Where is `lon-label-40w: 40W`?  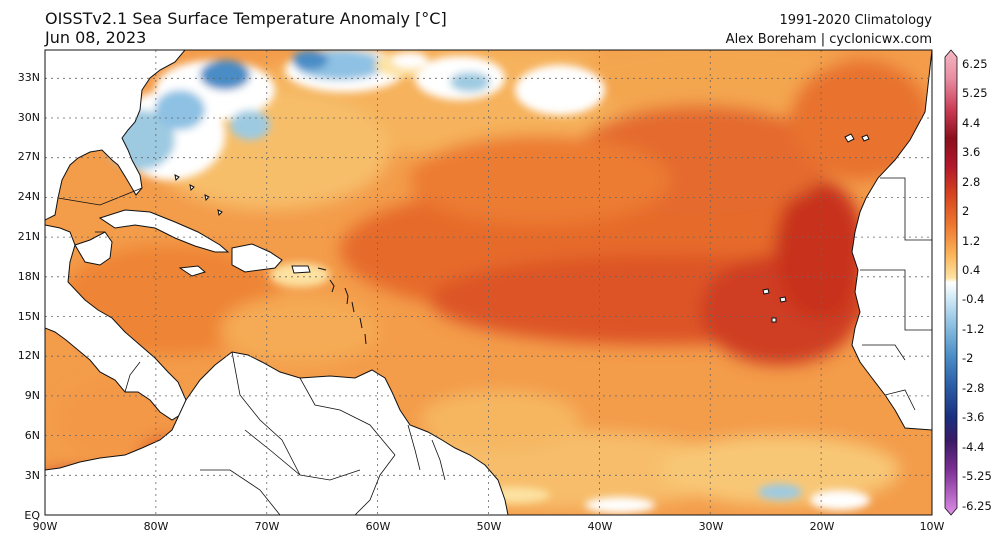 lon-label-40w: 40W is located at coordinates (600, 526).